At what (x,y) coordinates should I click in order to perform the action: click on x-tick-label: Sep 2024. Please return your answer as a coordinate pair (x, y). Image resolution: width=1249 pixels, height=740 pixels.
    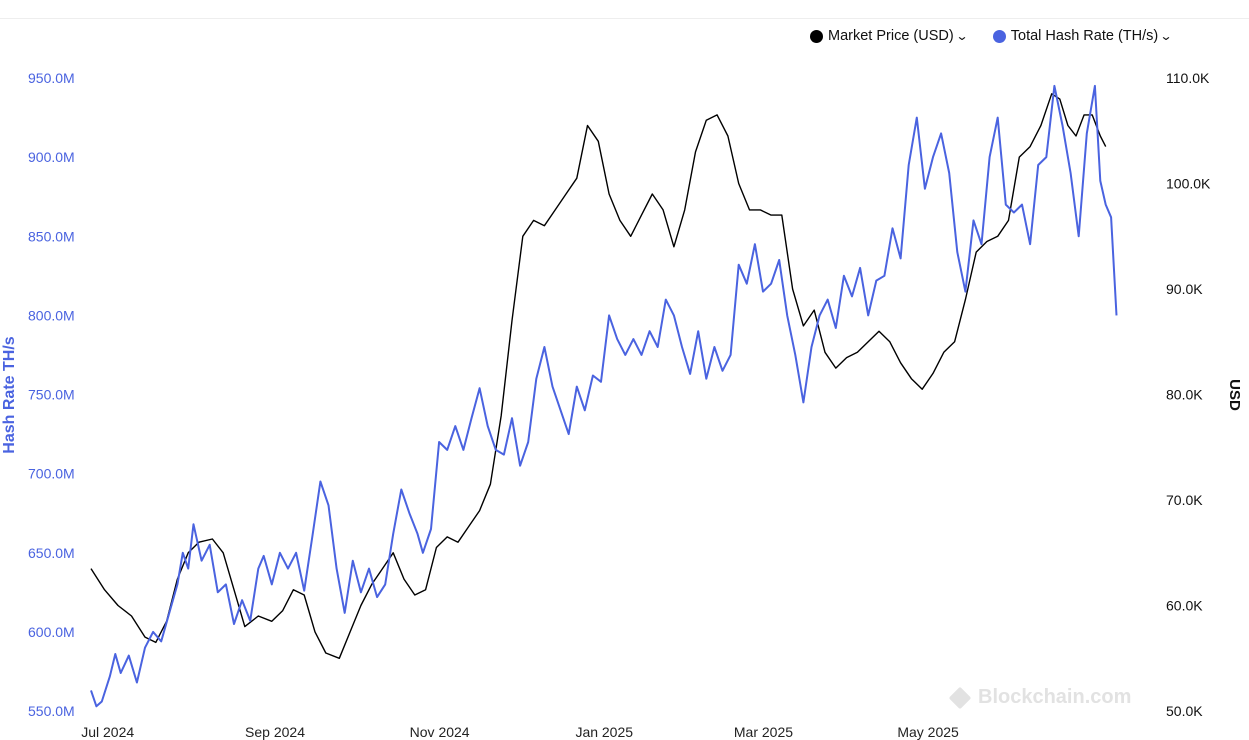
    Looking at the image, I should click on (275, 732).